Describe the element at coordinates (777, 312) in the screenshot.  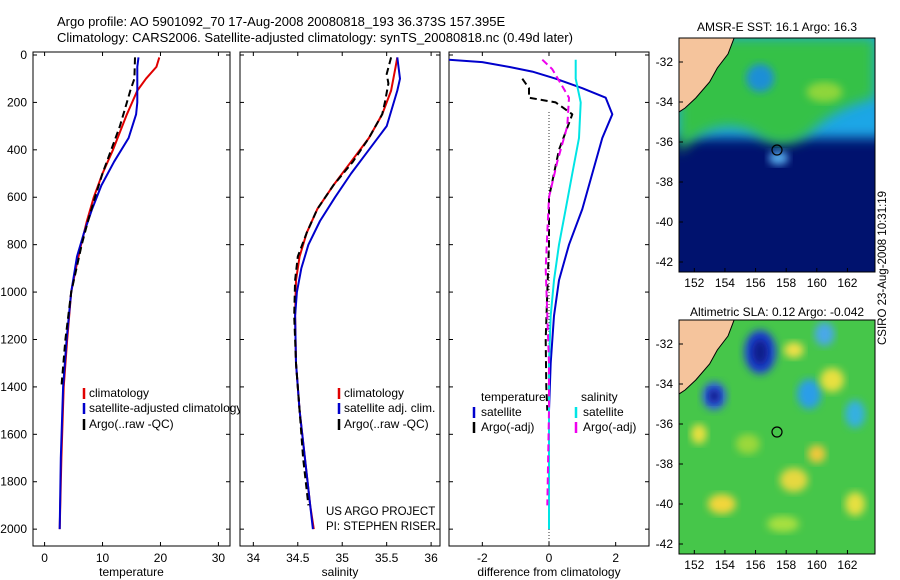
I see `map-title: Altimetric SLA: 0.12 Argo: -0.042` at that location.